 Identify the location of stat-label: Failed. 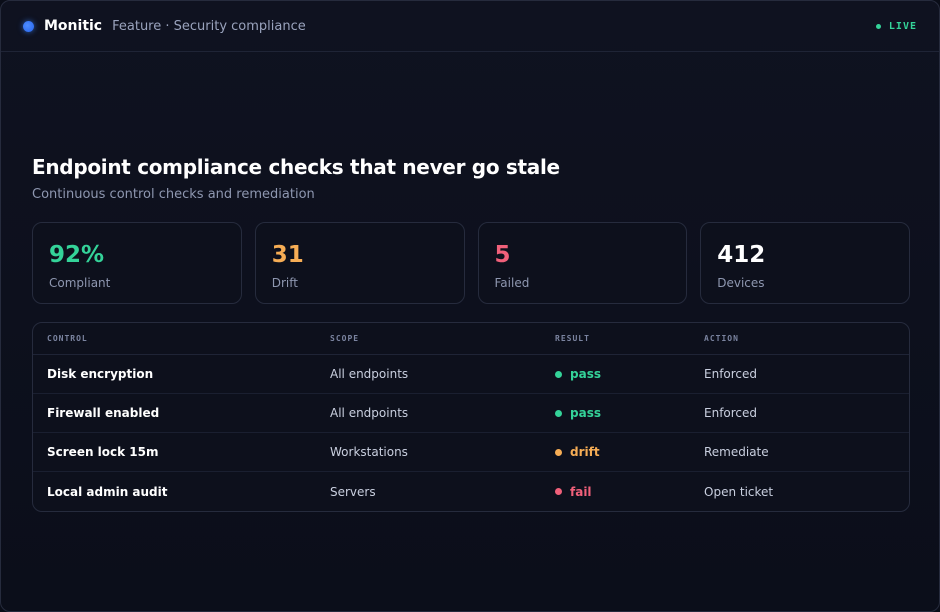
(512, 283).